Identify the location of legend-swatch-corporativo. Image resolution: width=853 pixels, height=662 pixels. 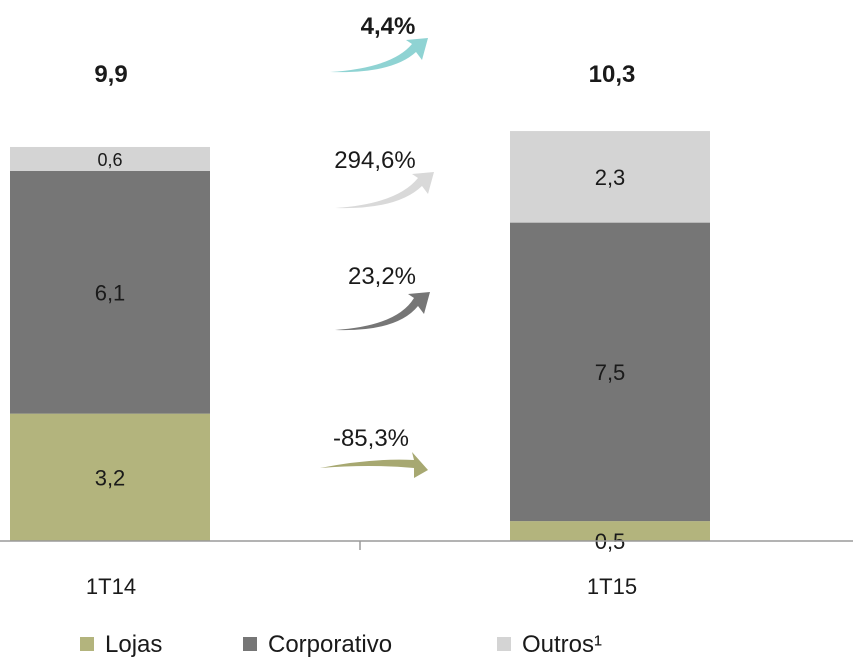
(250, 644).